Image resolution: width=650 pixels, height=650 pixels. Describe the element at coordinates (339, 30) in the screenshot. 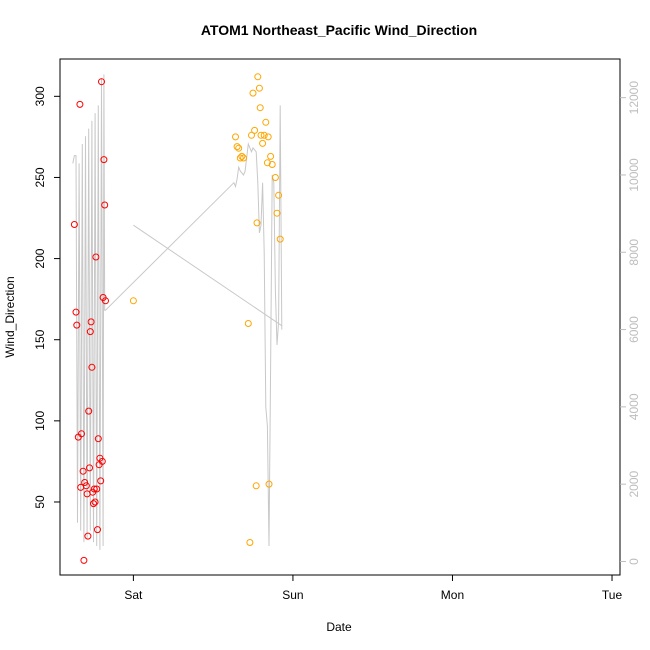

I see `chart-title: ATOM1 Northeast_Pacific Wind_Direction` at that location.